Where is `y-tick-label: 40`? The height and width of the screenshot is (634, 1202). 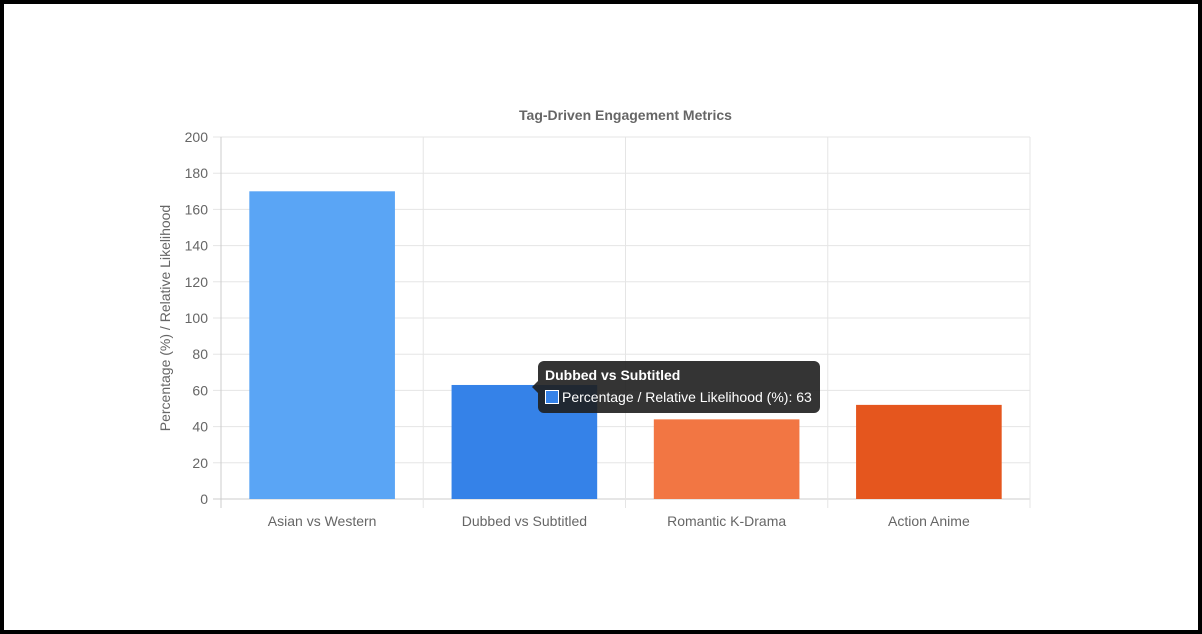 y-tick-label: 40 is located at coordinates (200, 427).